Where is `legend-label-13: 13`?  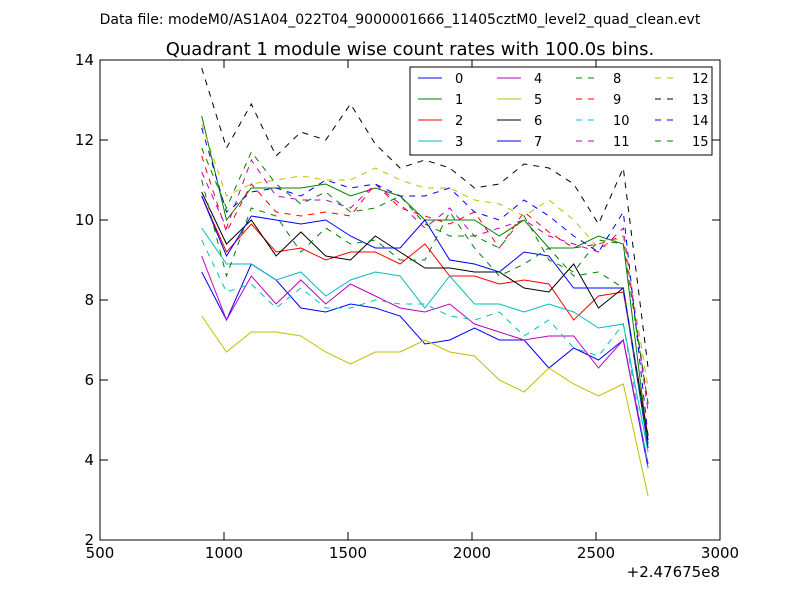 legend-label-13: 13 is located at coordinates (700, 100).